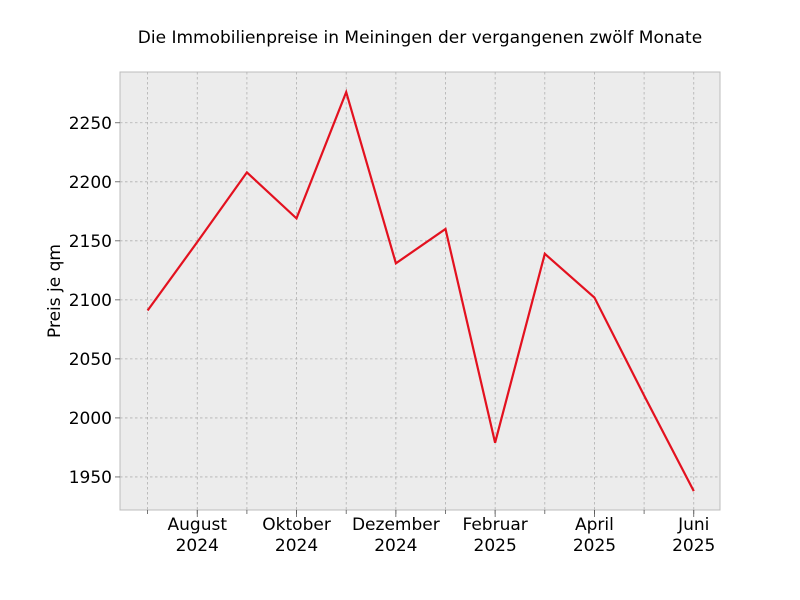  Describe the element at coordinates (693, 535) in the screenshot. I see `x-tick-label: Juni 2025` at that location.